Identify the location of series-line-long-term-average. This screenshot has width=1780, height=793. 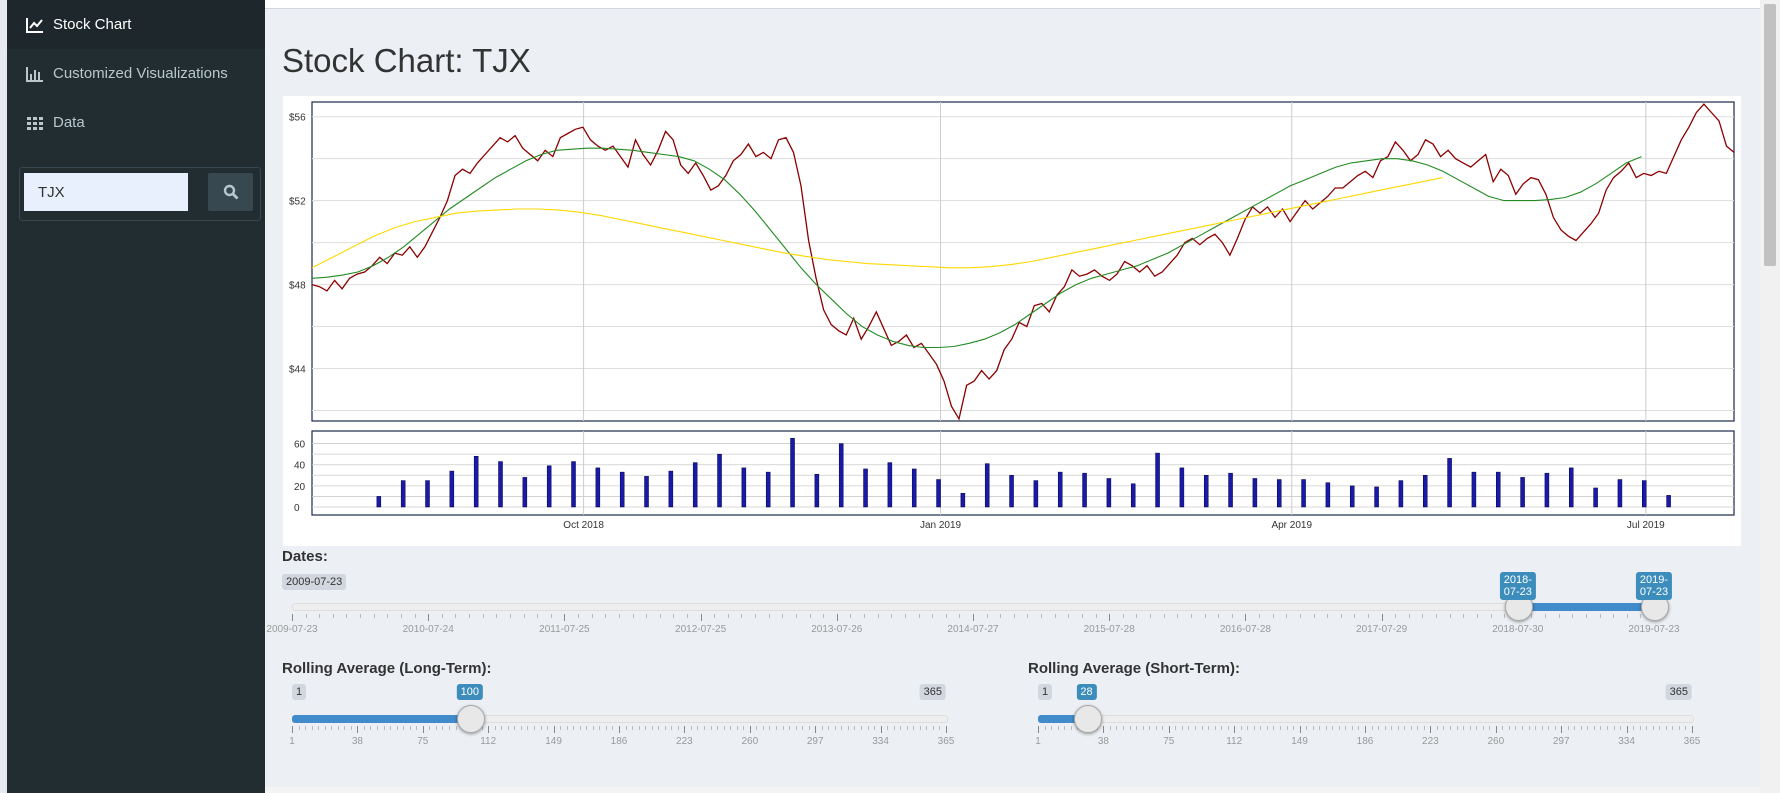
(877, 223).